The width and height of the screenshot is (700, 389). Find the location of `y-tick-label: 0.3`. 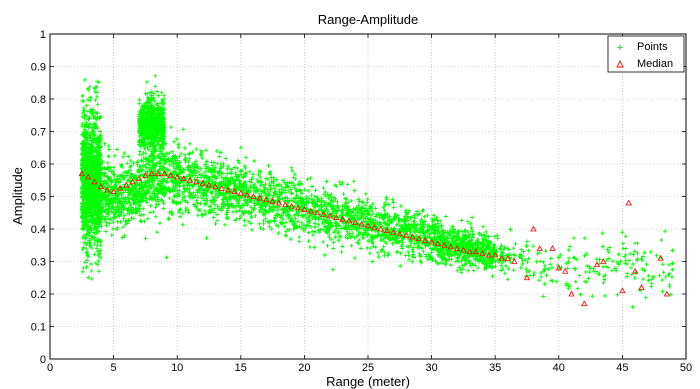

y-tick-label: 0.3 is located at coordinates (38, 263).